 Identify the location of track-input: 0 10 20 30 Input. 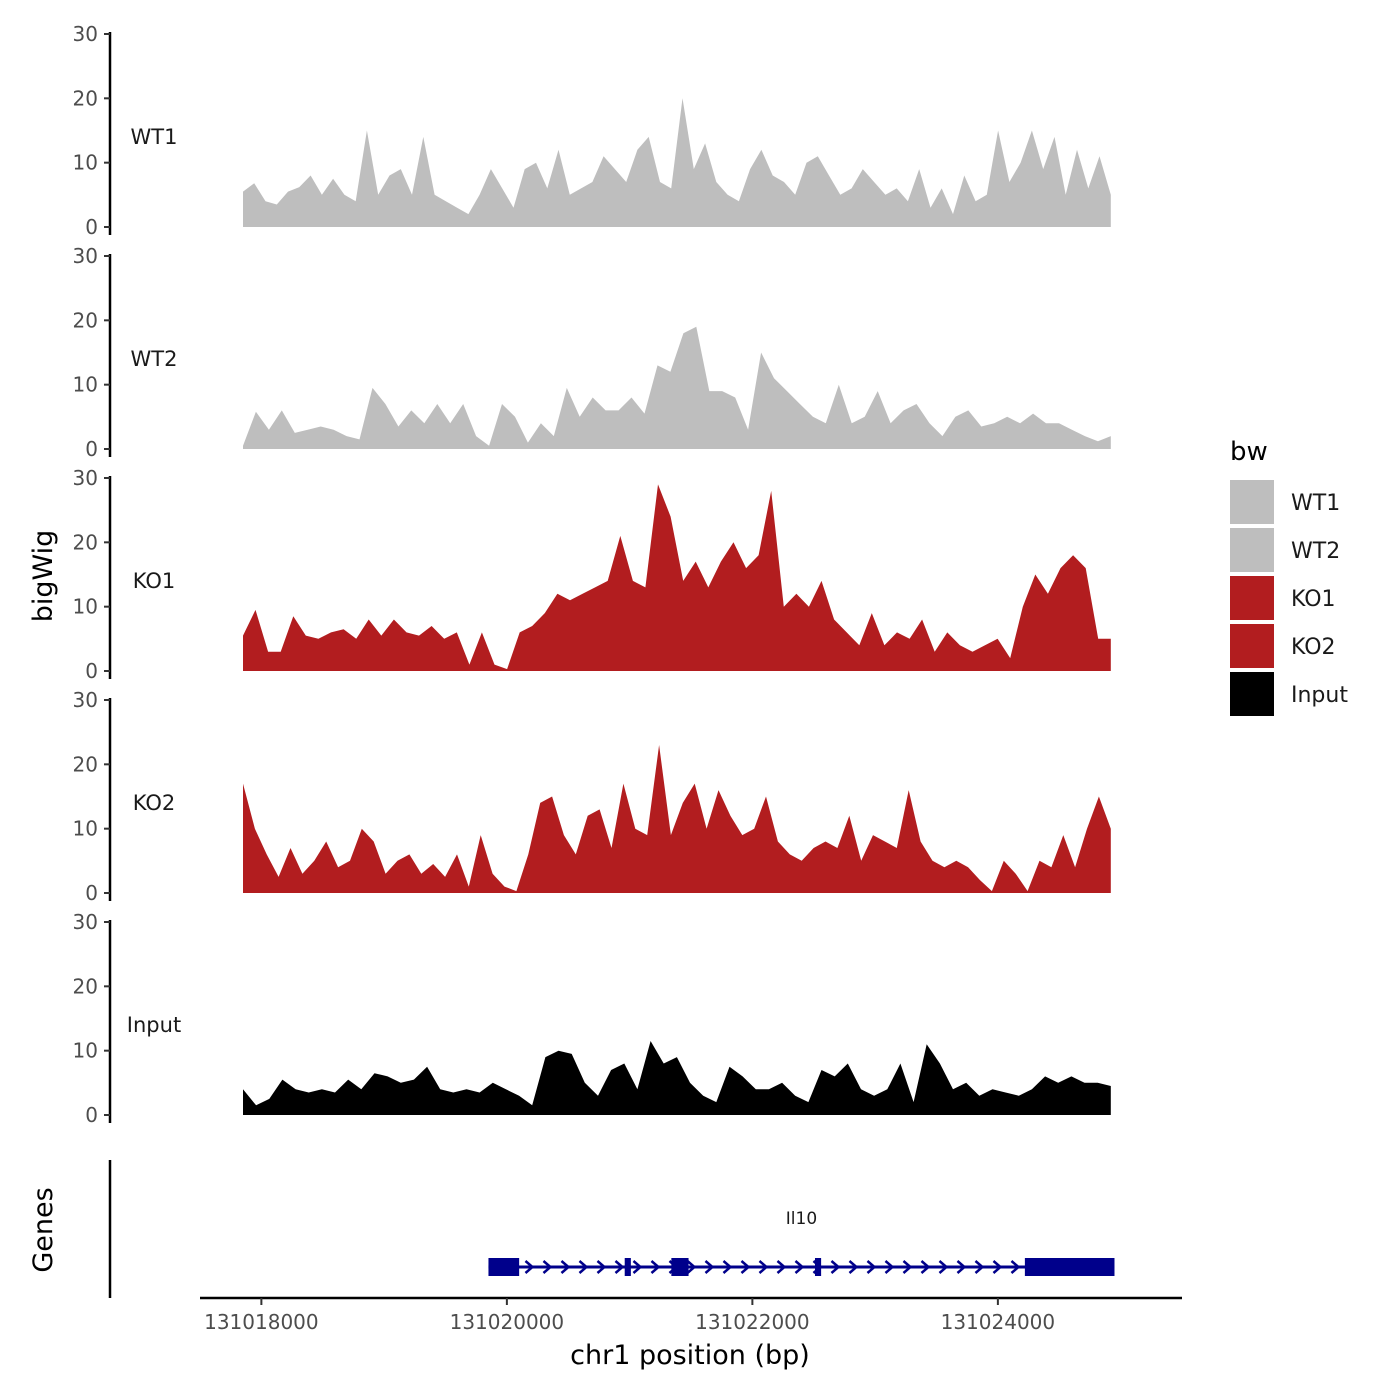
(592, 1018).